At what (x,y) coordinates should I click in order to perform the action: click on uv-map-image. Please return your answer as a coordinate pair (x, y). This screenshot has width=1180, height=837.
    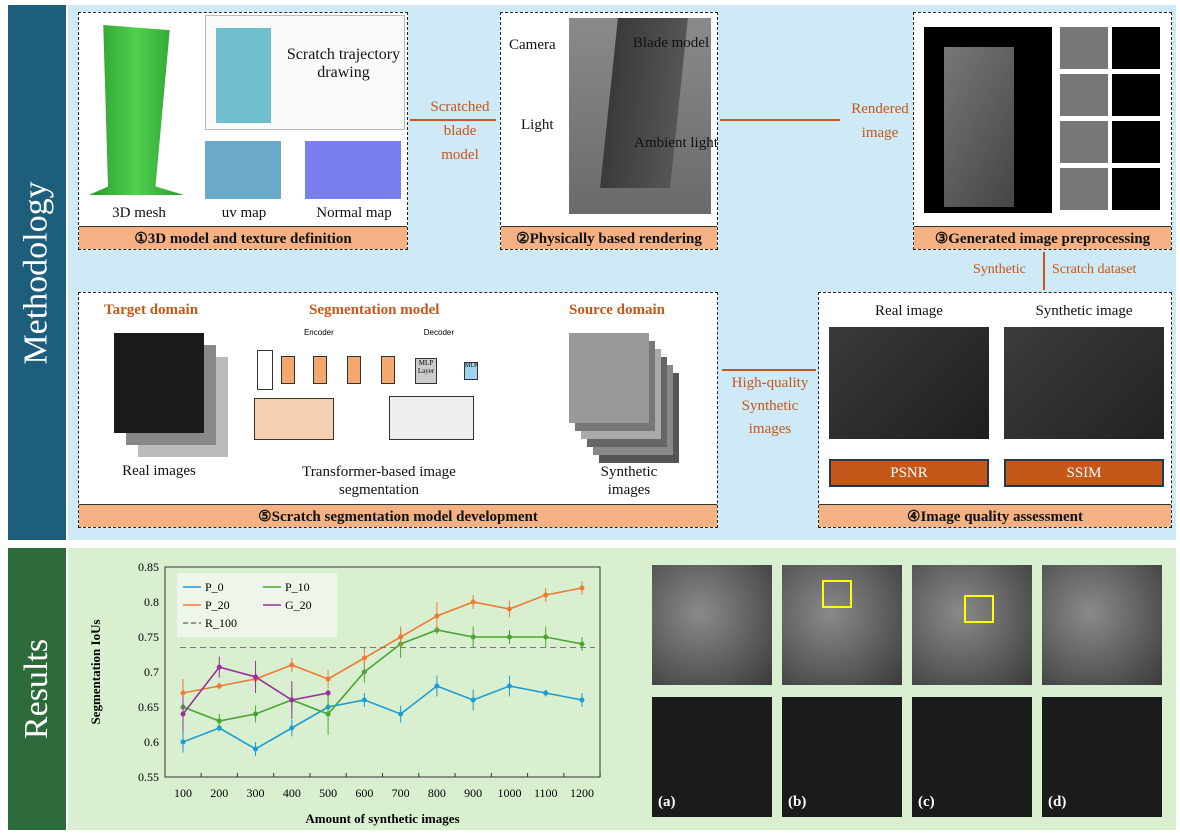
    Looking at the image, I should click on (243, 170).